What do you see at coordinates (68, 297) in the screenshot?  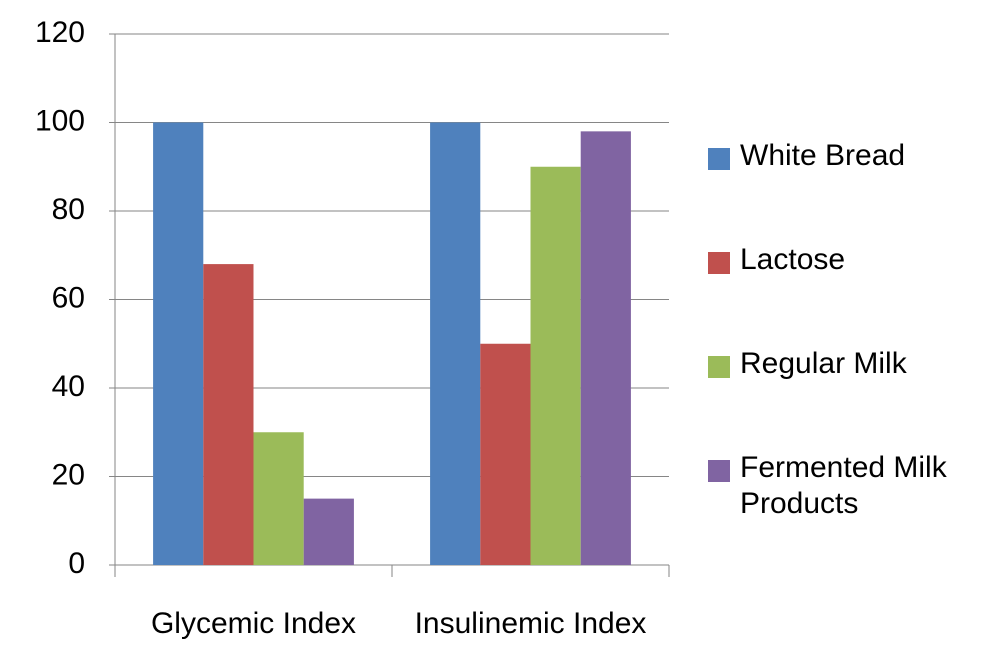 I see `y-tick-label: 60` at bounding box center [68, 297].